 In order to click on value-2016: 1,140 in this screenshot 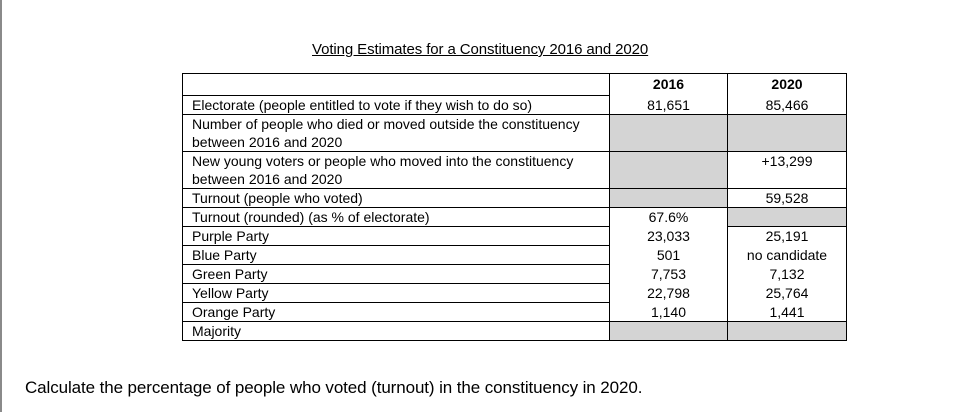, I will do `click(668, 312)`.